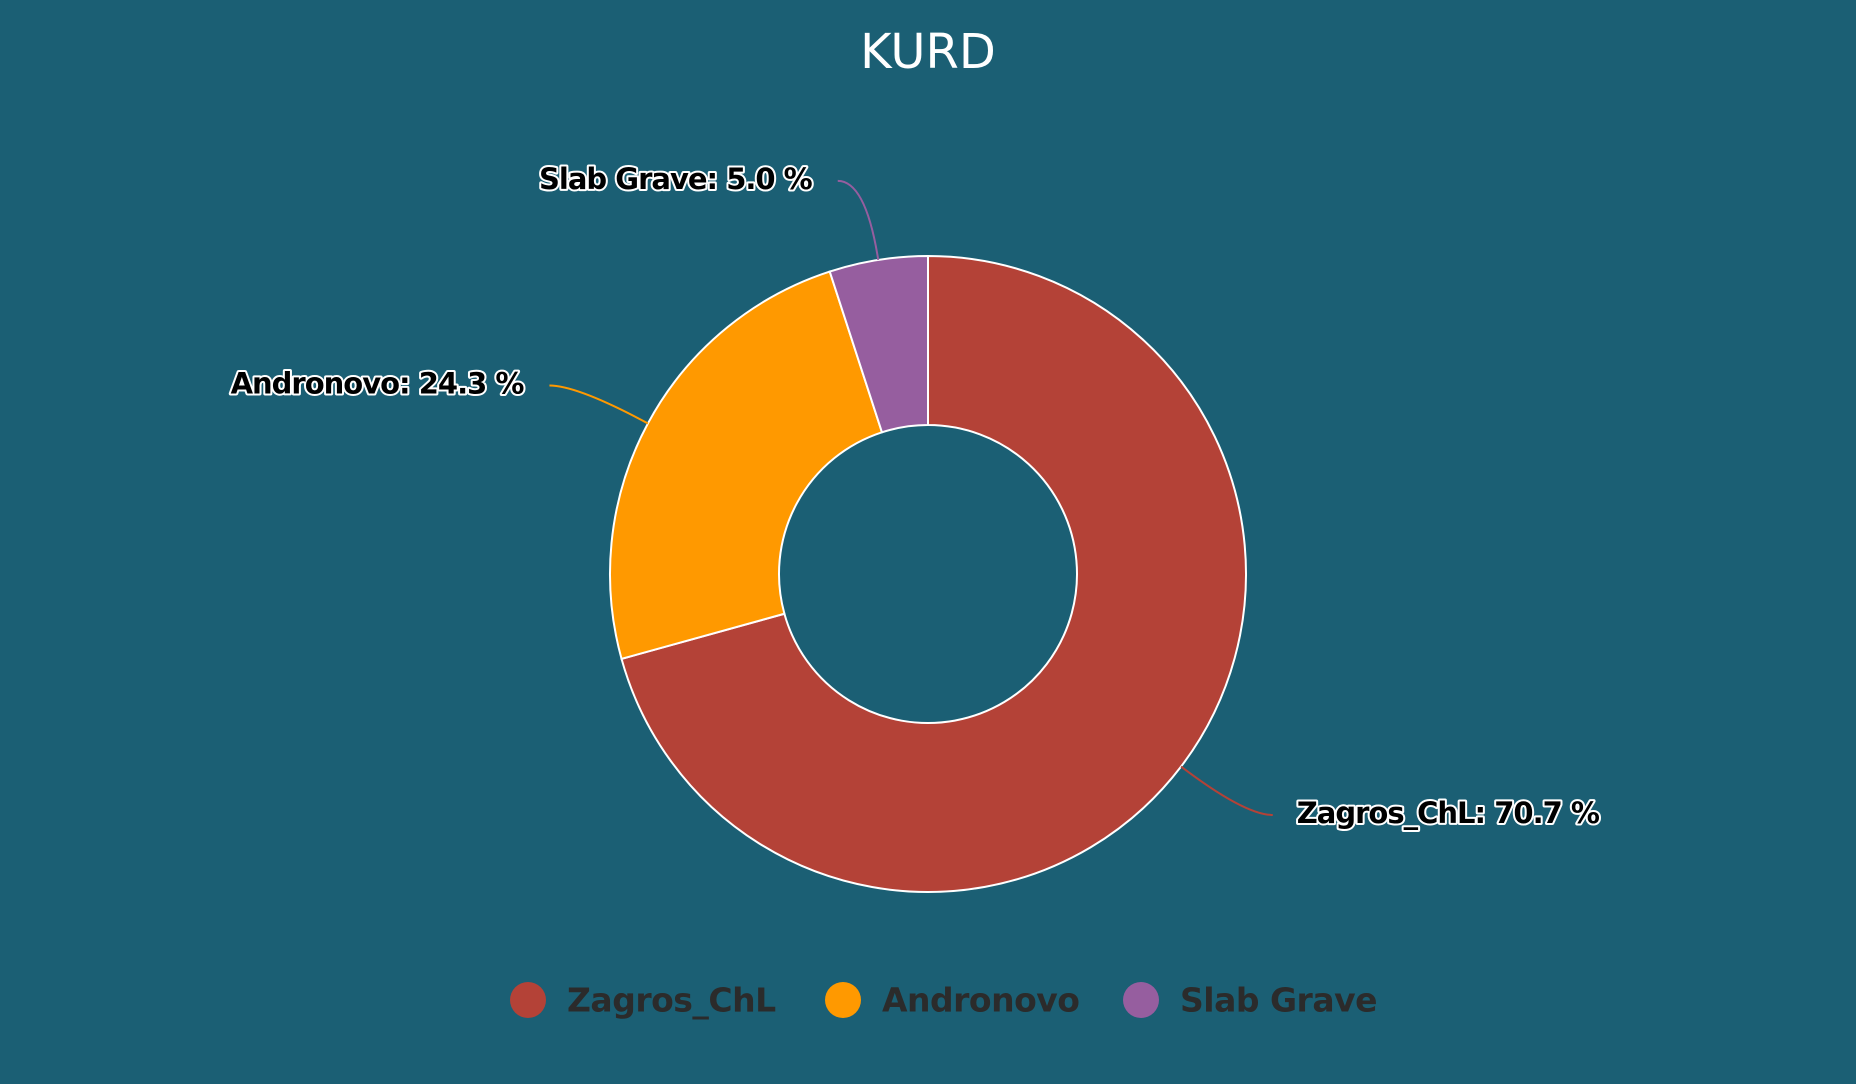 The height and width of the screenshot is (1084, 1856). What do you see at coordinates (671, 1000) in the screenshot?
I see `legend-label: Zagros_ChL` at bounding box center [671, 1000].